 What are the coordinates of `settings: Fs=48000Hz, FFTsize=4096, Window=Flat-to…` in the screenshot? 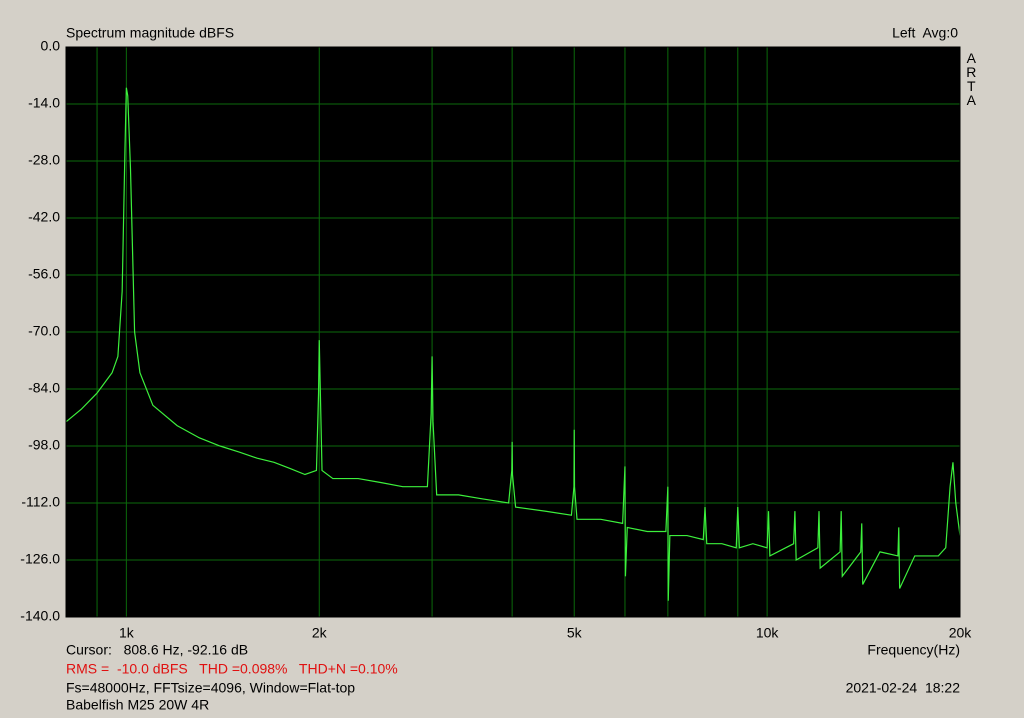 It's located at (210, 688).